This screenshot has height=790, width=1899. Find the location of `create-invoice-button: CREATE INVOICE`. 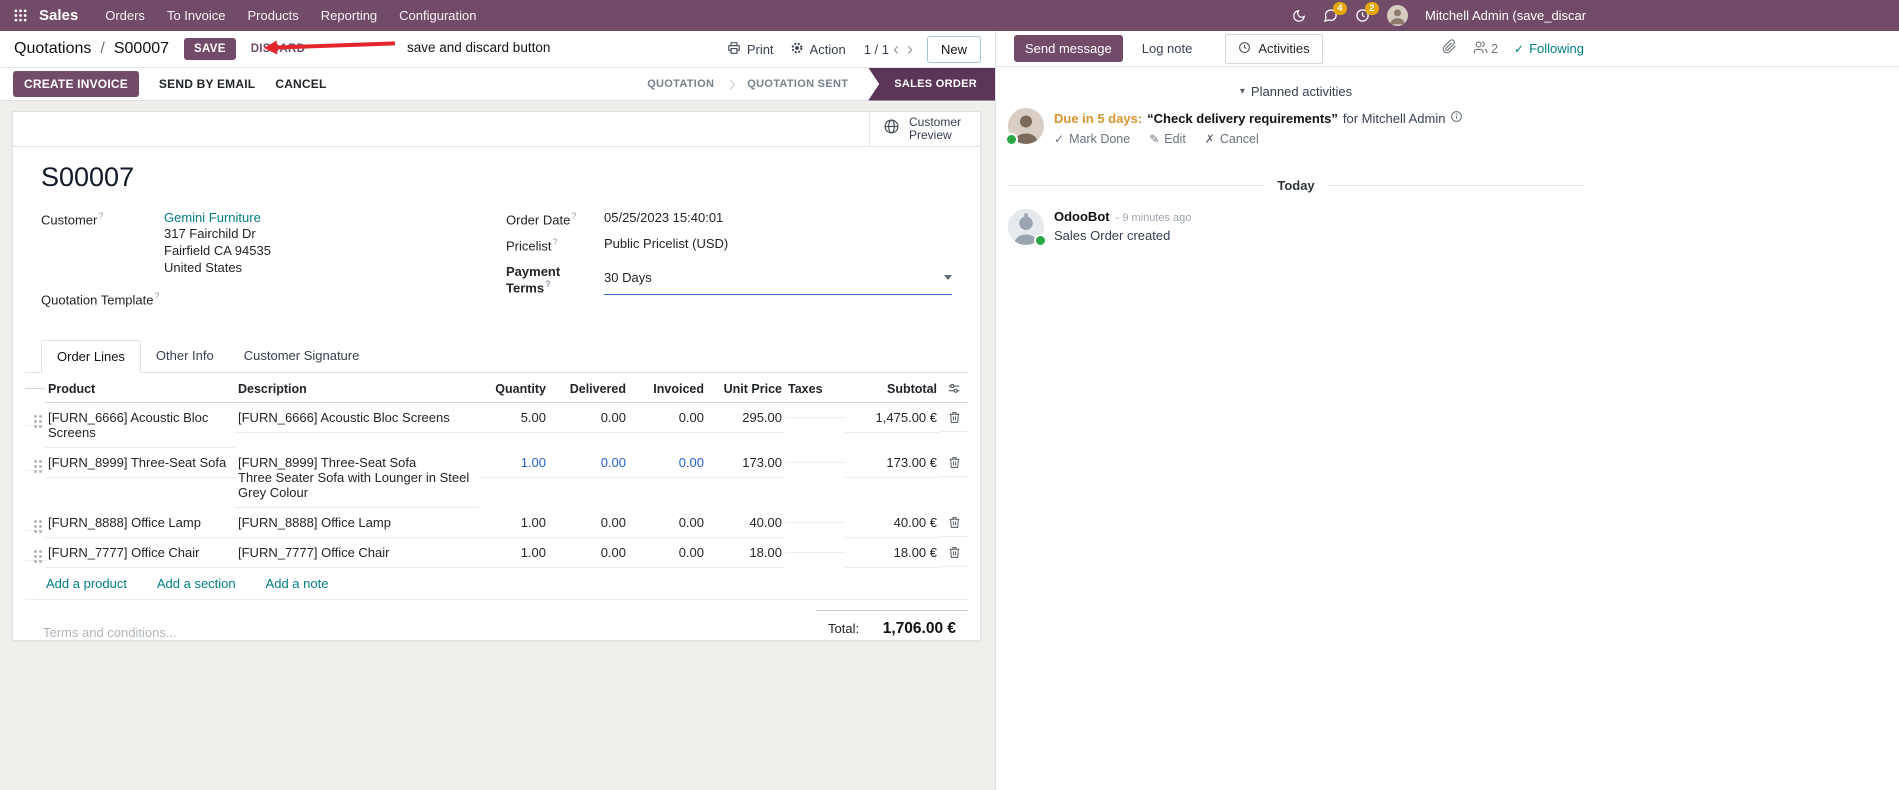

create-invoice-button: CREATE INVOICE is located at coordinates (76, 84).